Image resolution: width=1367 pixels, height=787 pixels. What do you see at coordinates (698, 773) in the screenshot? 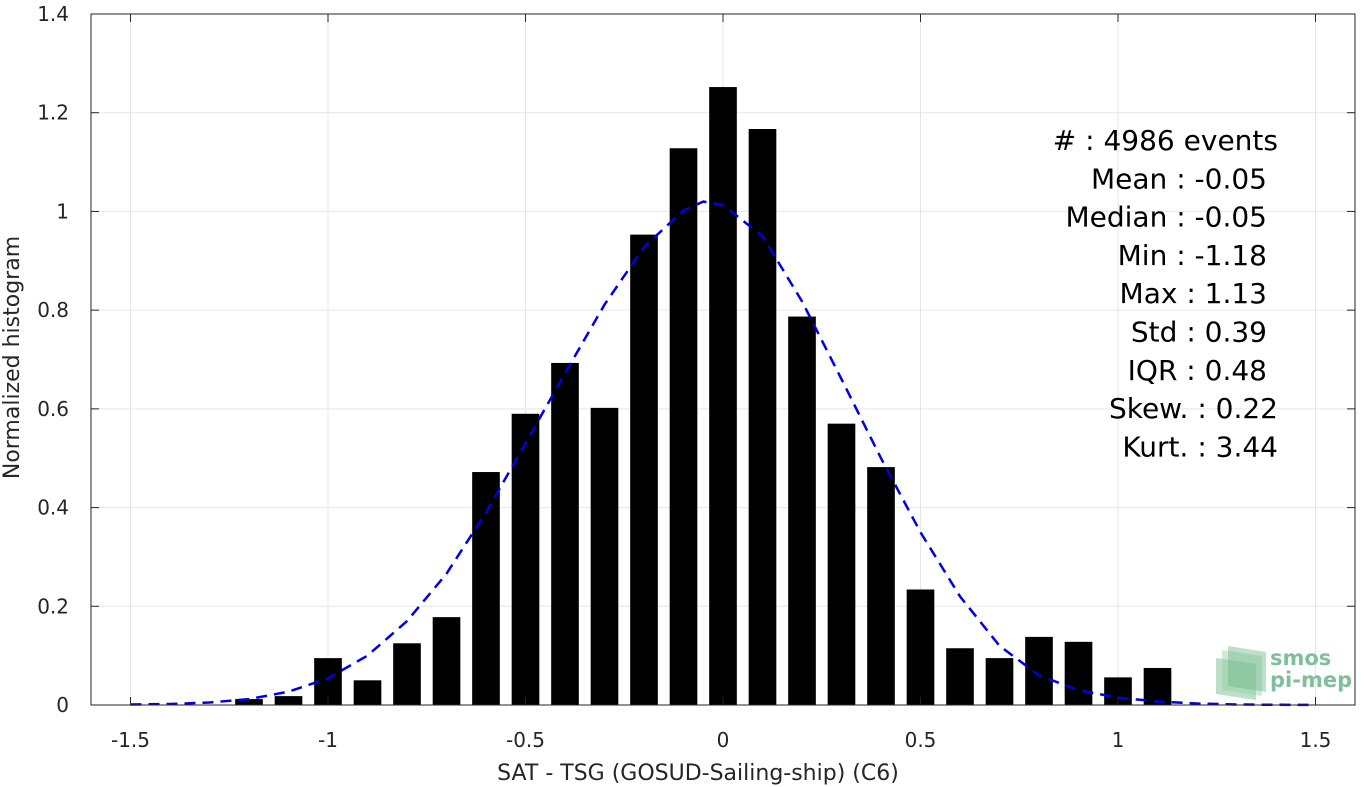
I see `x-axis-label: SAT - TSG (GOSUD-Sailing-ship) (C6)` at bounding box center [698, 773].